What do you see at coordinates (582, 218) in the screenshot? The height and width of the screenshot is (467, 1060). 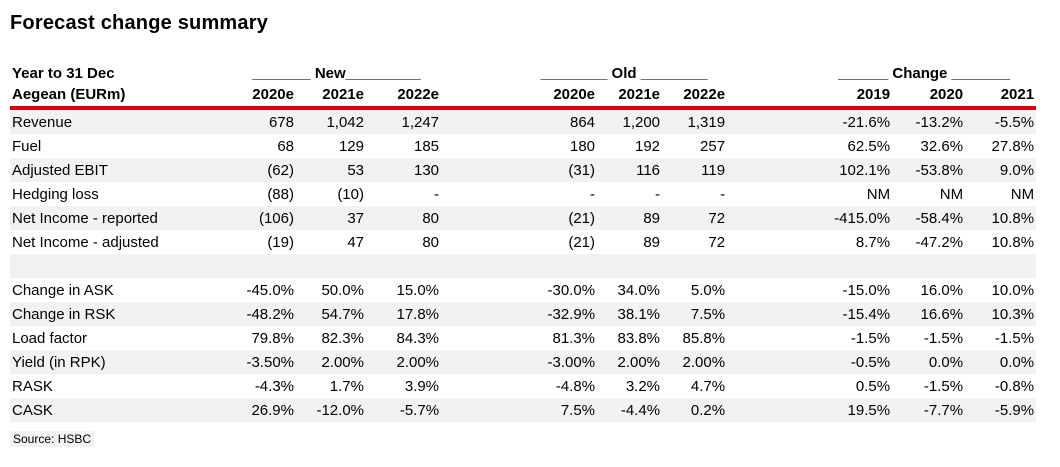 I see `cell-old-2020e: (21)` at bounding box center [582, 218].